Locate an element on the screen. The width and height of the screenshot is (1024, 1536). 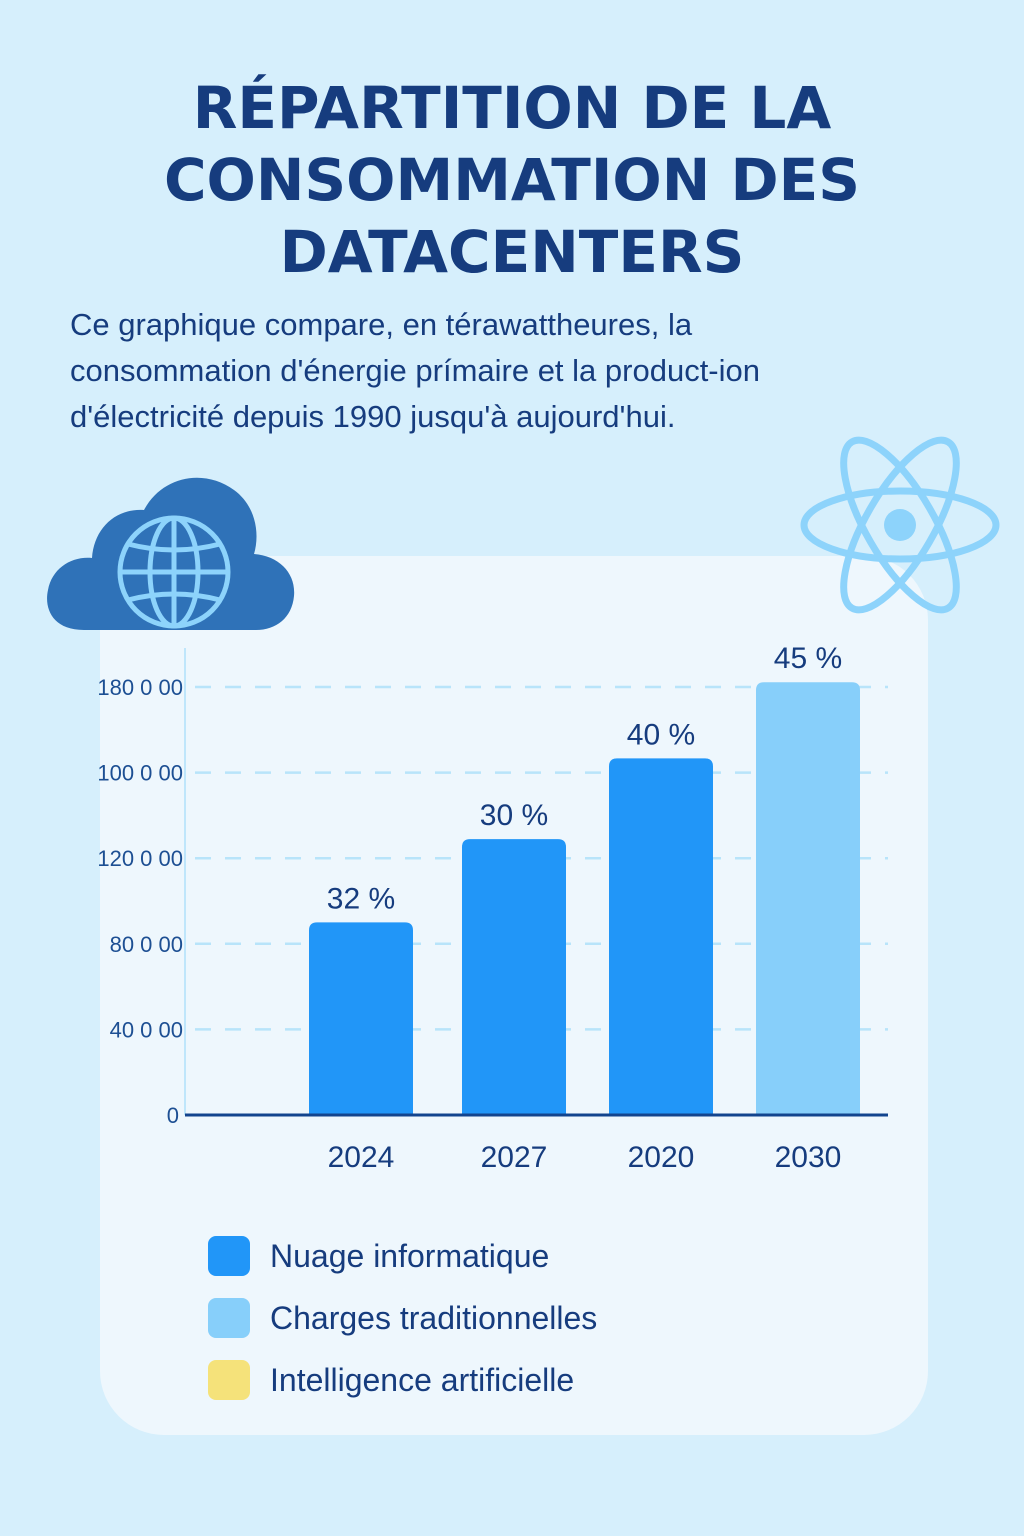
legend-item: Nuage informatique is located at coordinates (402, 1256).